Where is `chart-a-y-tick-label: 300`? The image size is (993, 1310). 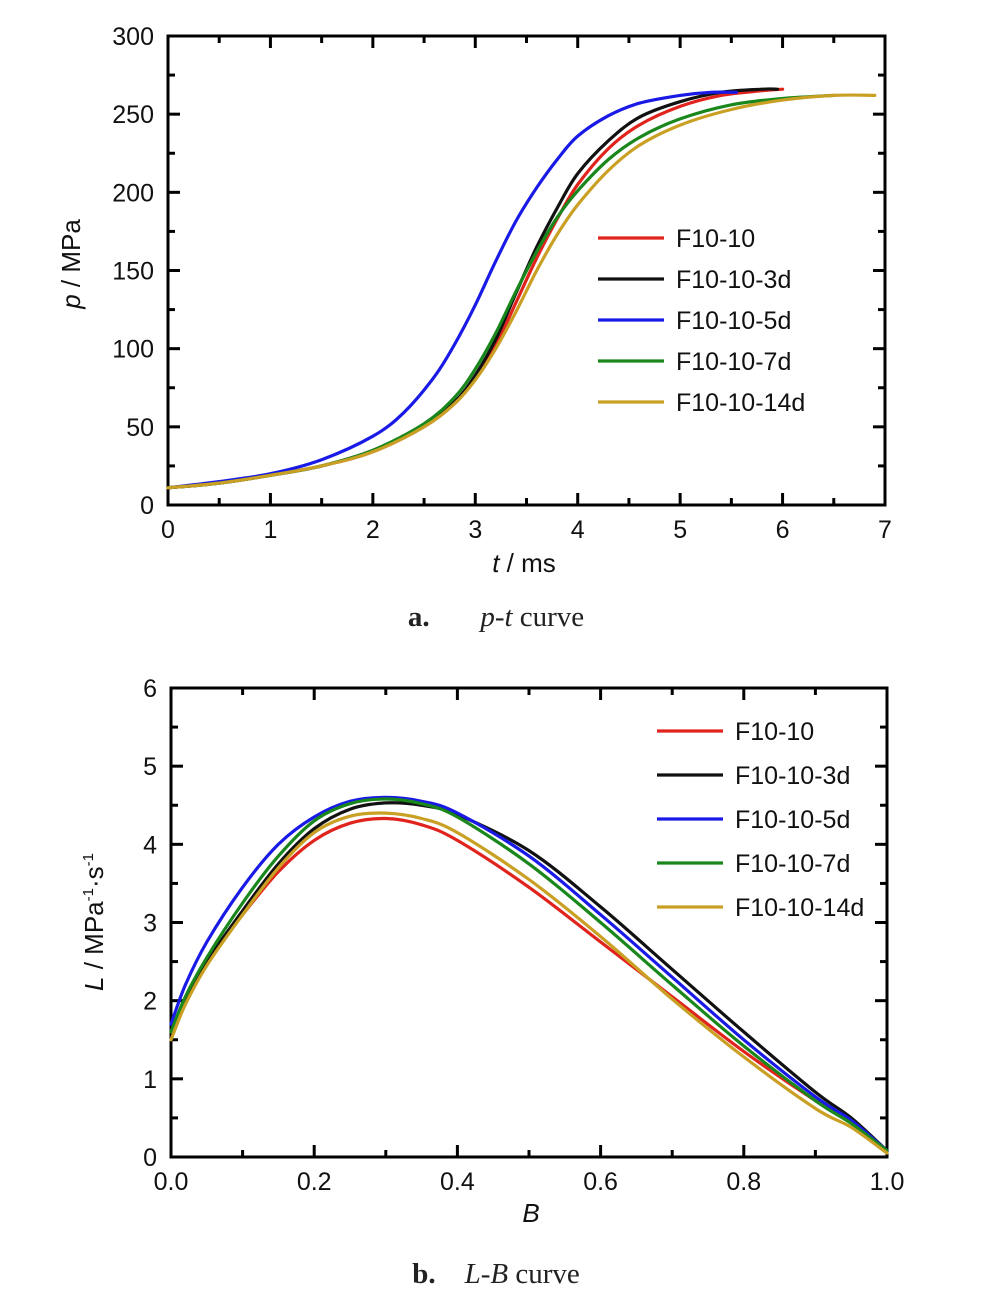
chart-a-y-tick-label: 300 is located at coordinates (133, 37).